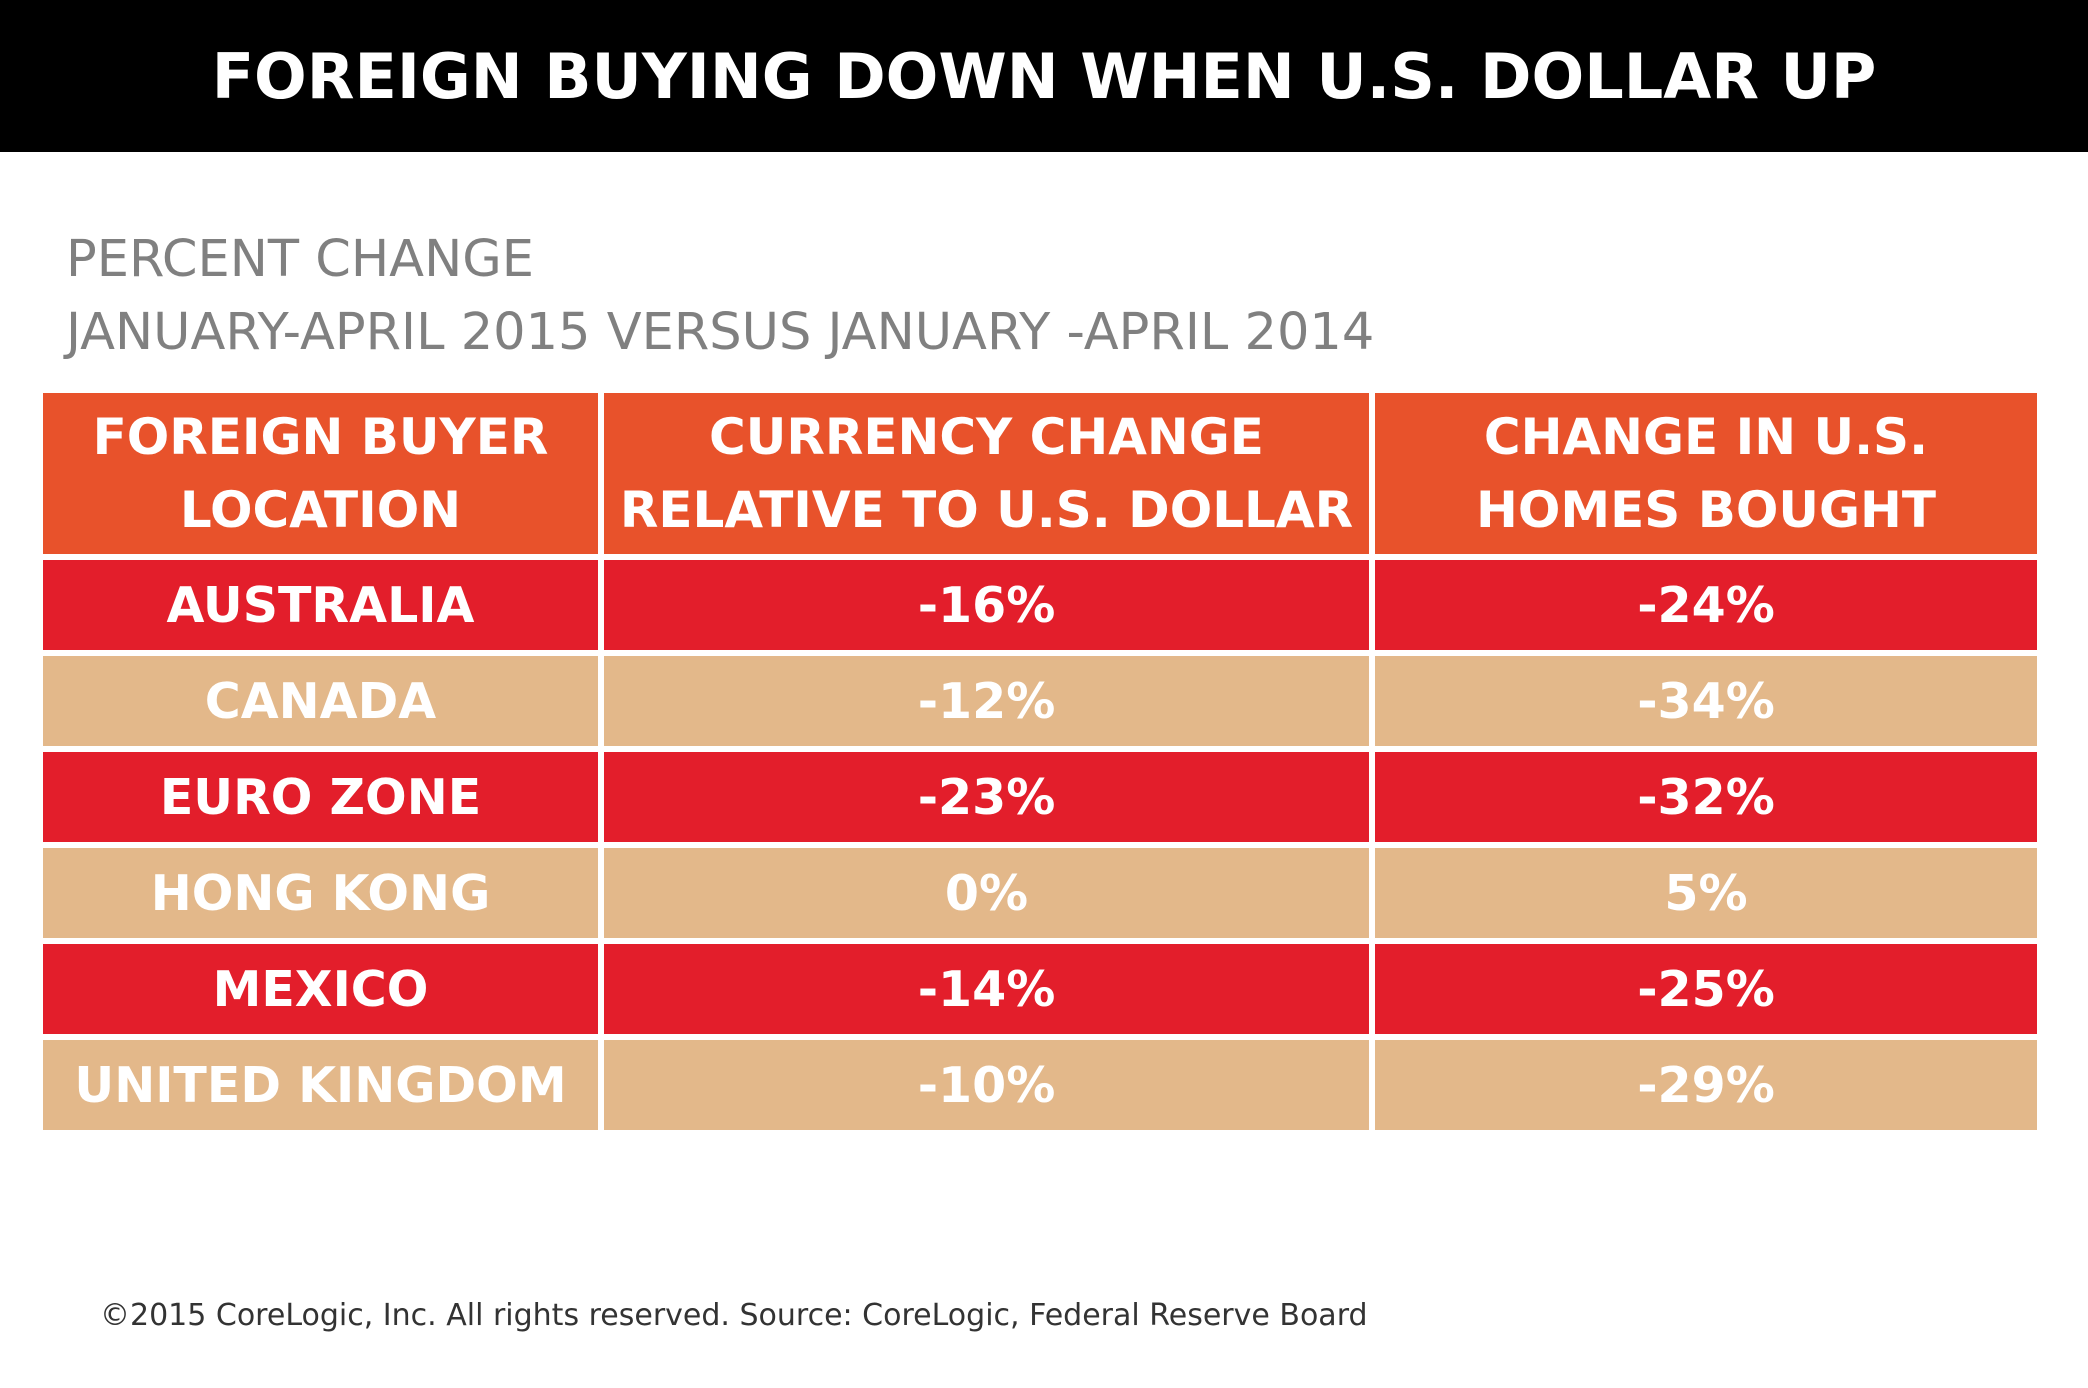 This screenshot has height=1388, width=2088. I want to click on cell-location: AUSTRALIA, so click(320, 605).